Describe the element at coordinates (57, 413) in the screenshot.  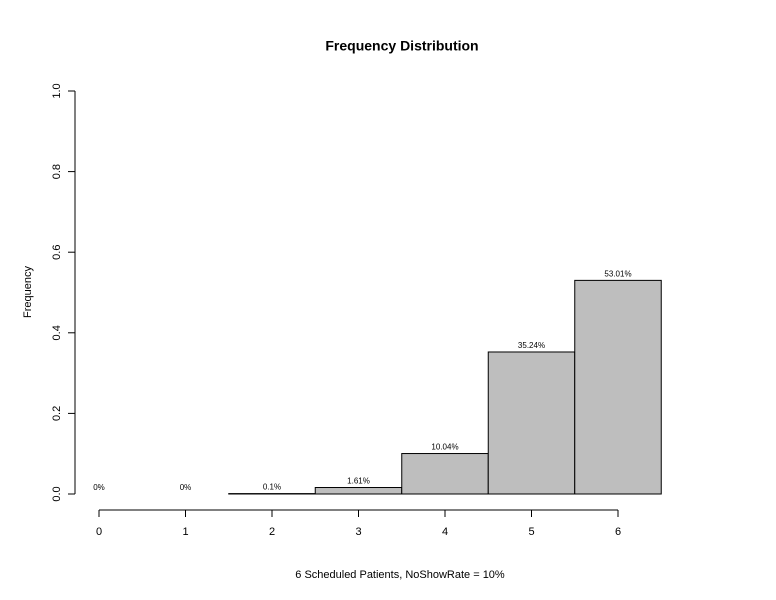
I see `y-tick-label: 0.2` at that location.